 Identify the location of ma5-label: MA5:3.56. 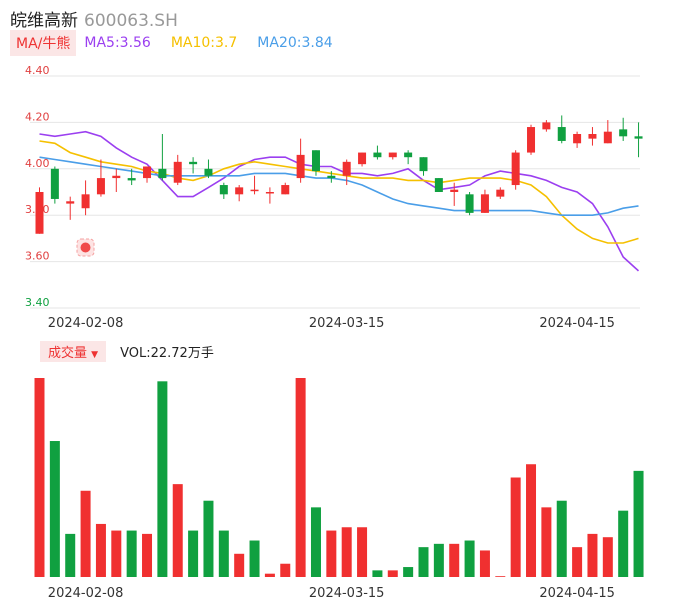
(117, 43).